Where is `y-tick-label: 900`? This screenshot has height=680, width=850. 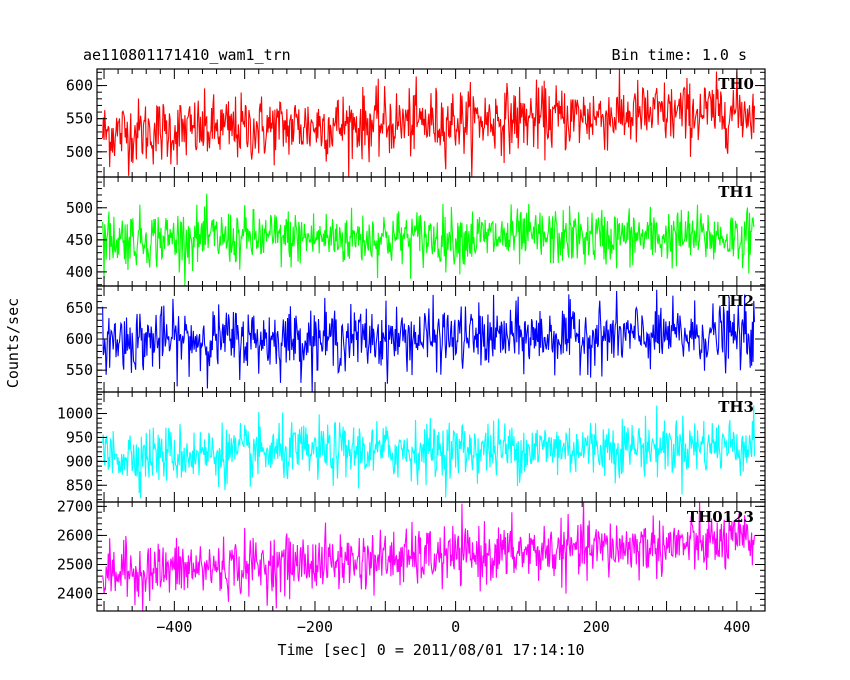 y-tick-label: 900 is located at coordinates (79, 461).